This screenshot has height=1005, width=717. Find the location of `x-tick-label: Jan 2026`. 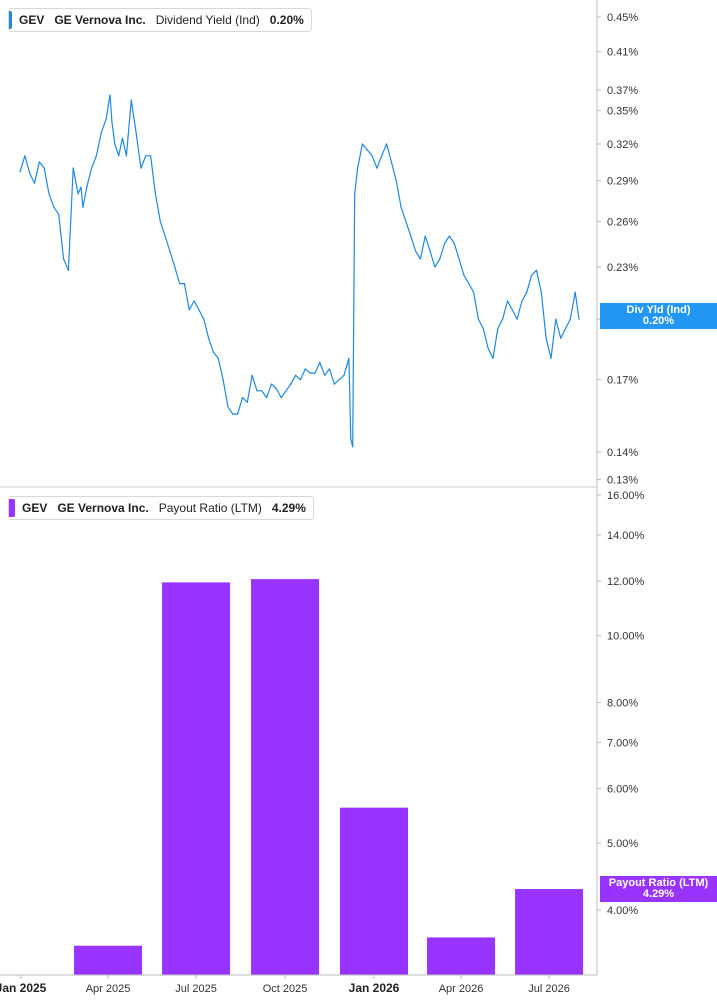

x-tick-label: Jan 2026 is located at coordinates (374, 988).